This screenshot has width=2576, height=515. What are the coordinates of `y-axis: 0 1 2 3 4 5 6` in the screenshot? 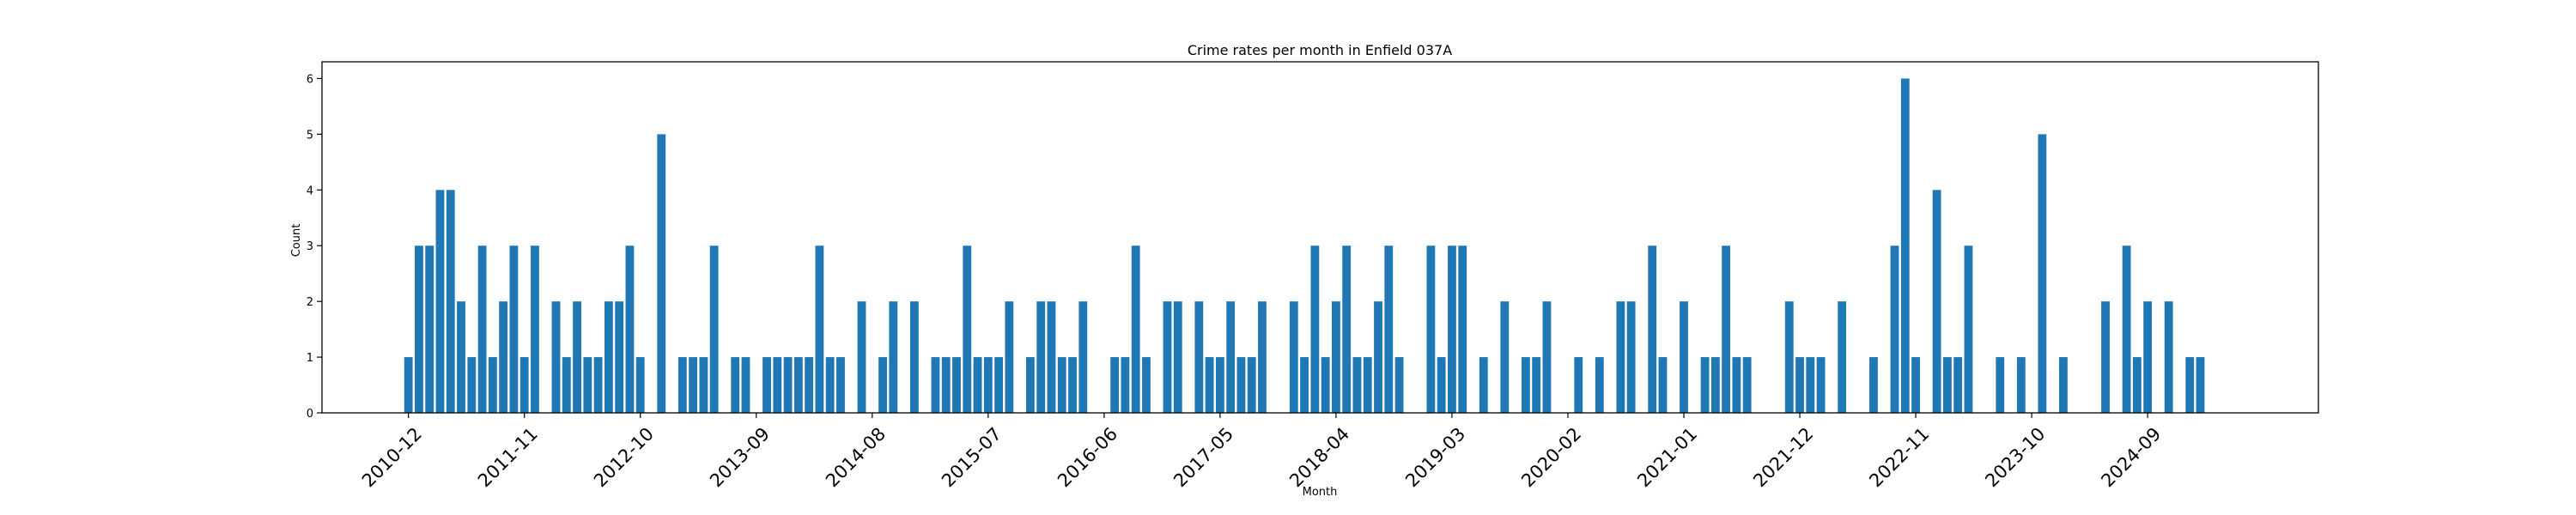 It's located at (314, 247).